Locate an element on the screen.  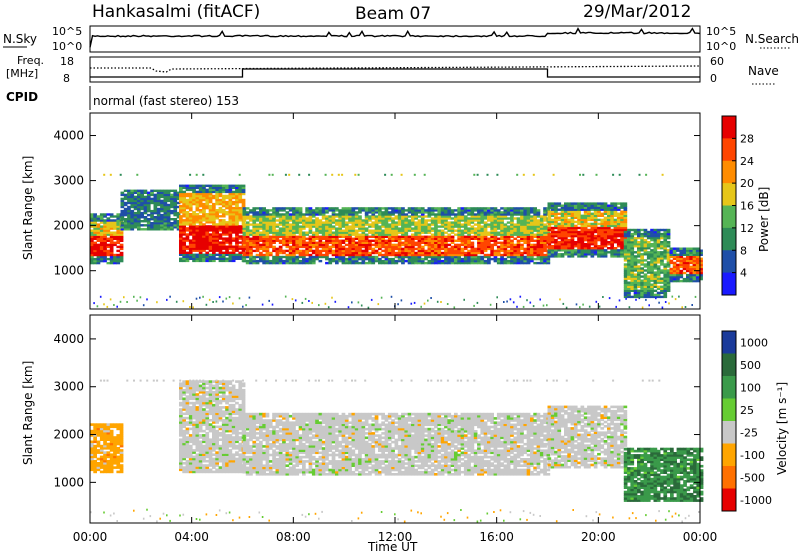
nsky-trace is located at coordinates (395, 37).